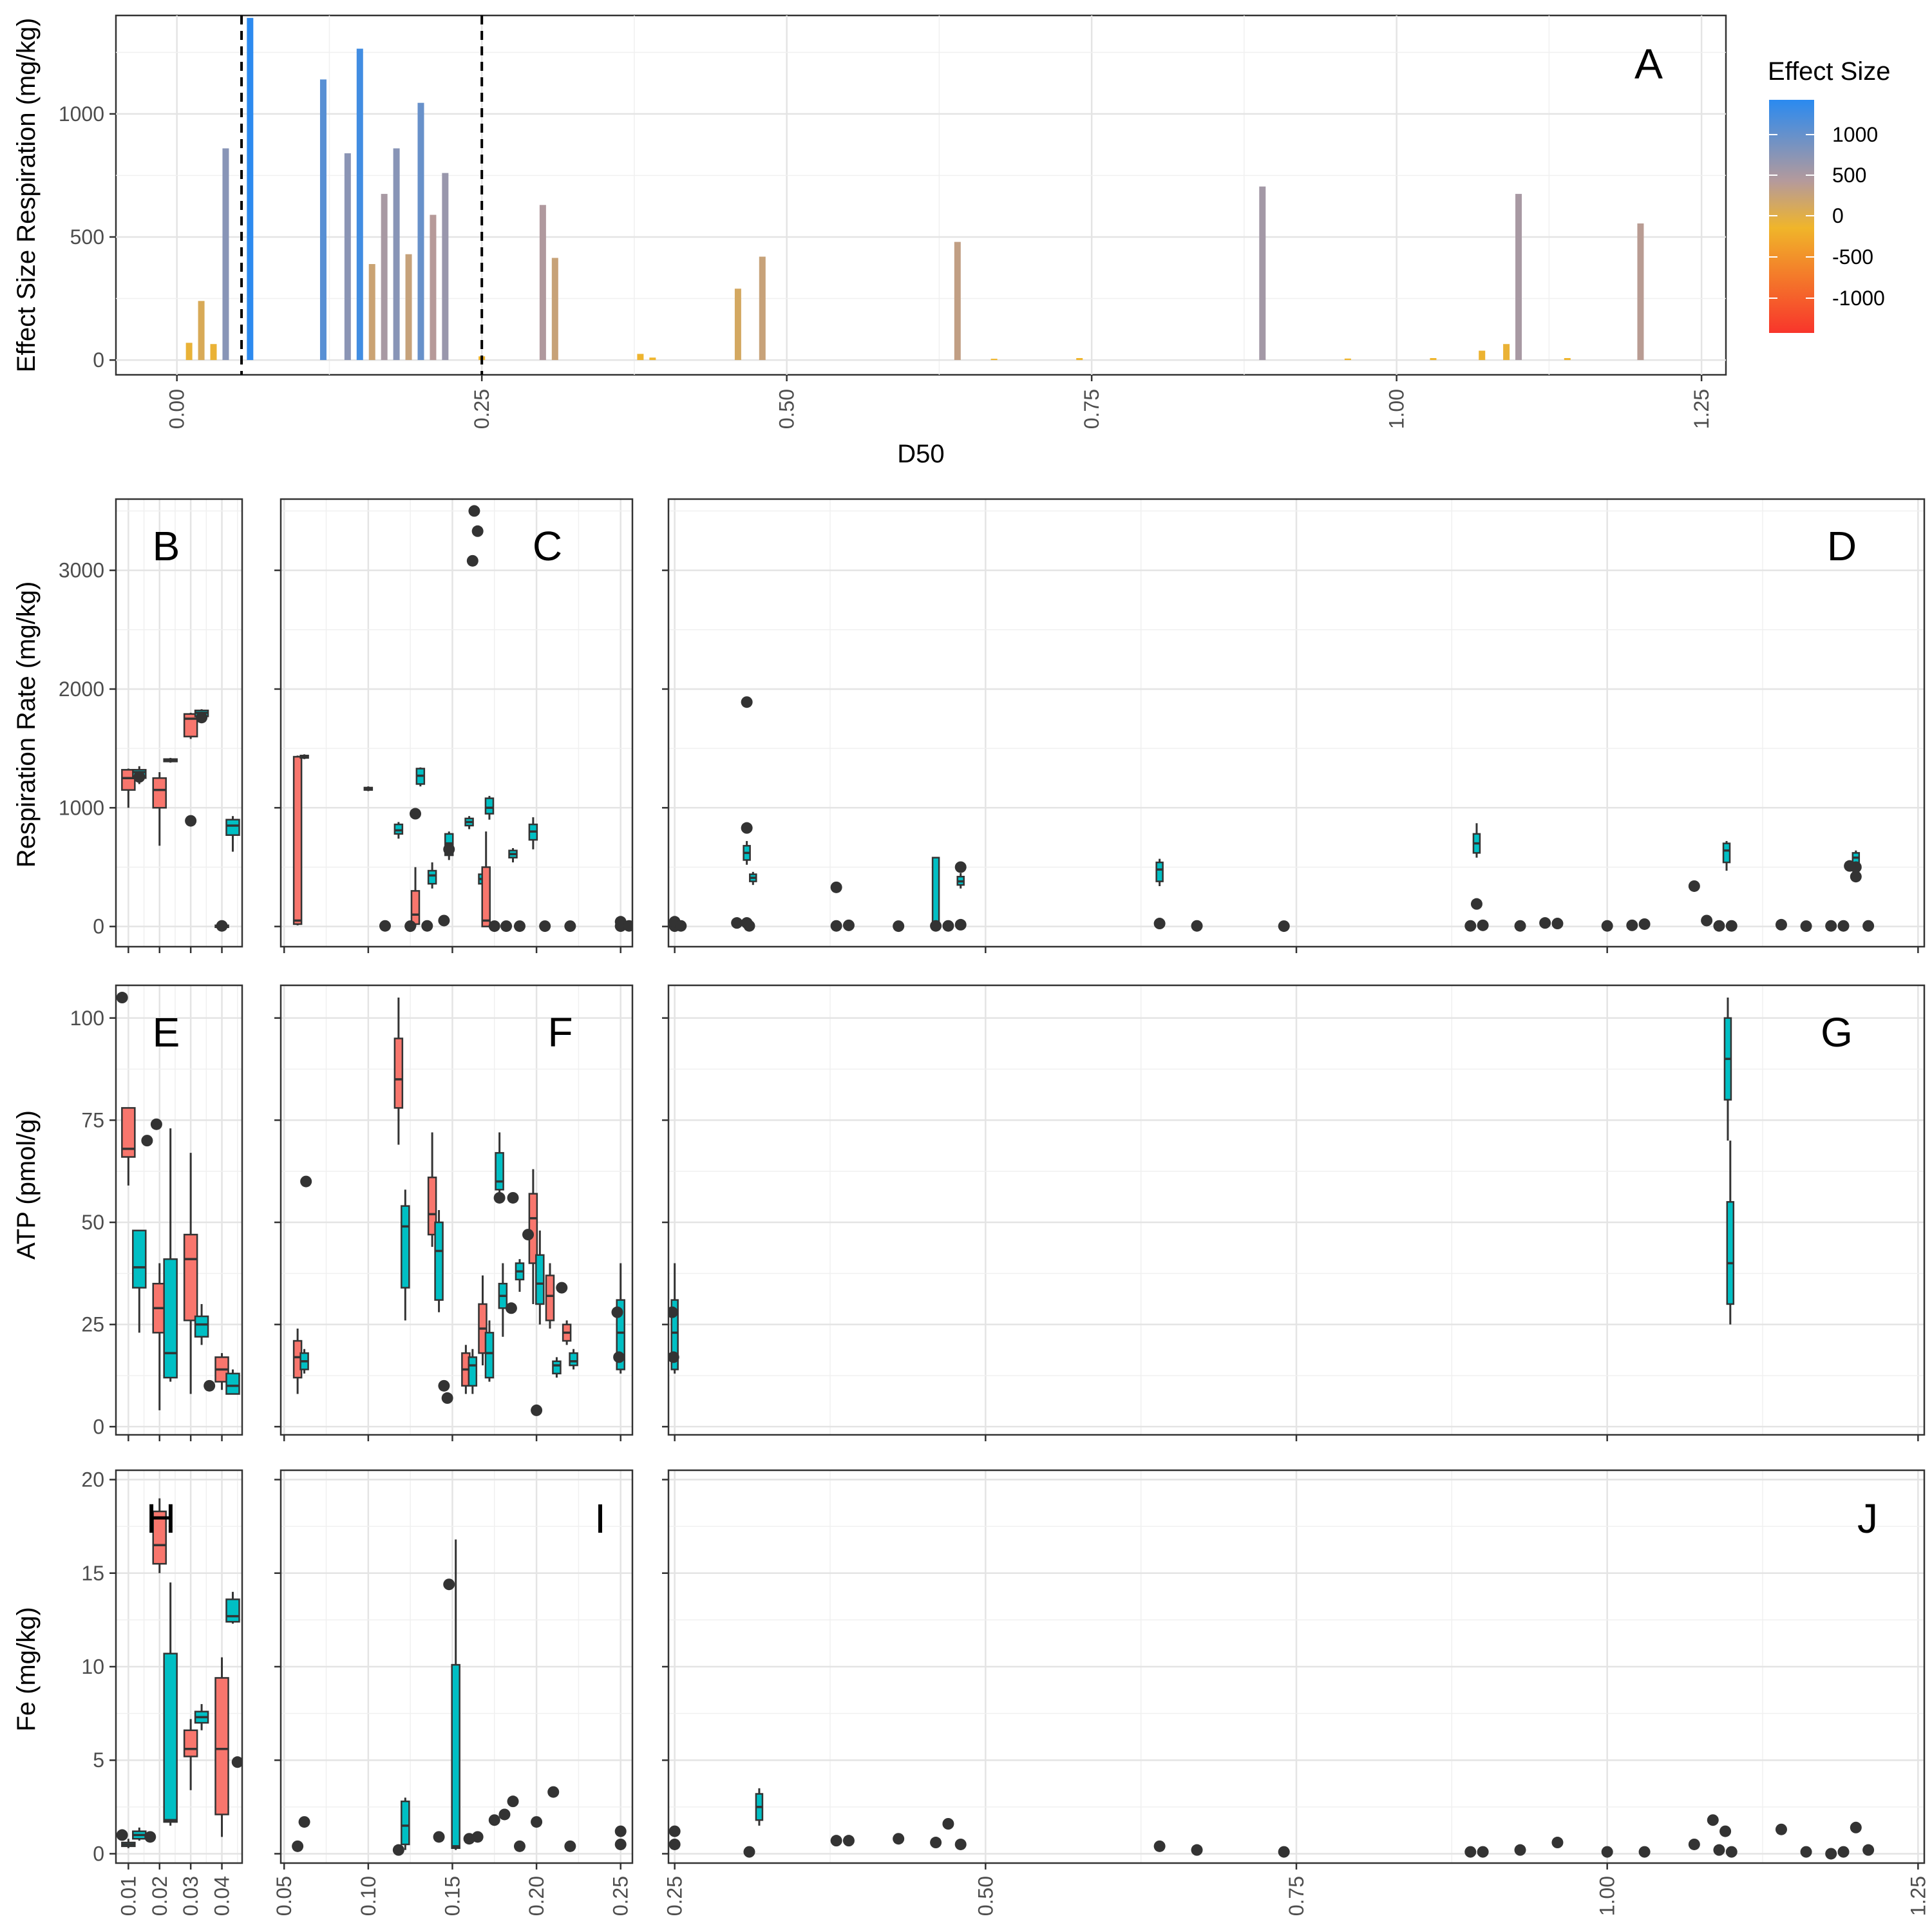 The image size is (1932, 1932). I want to click on panel-background, so click(457, 1210).